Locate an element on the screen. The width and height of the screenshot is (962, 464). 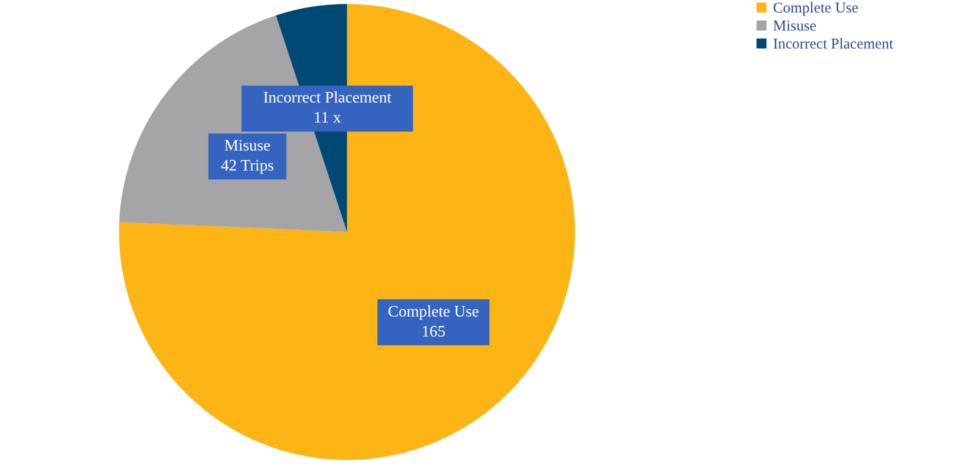
slice-label: Misuse is located at coordinates (247, 146).